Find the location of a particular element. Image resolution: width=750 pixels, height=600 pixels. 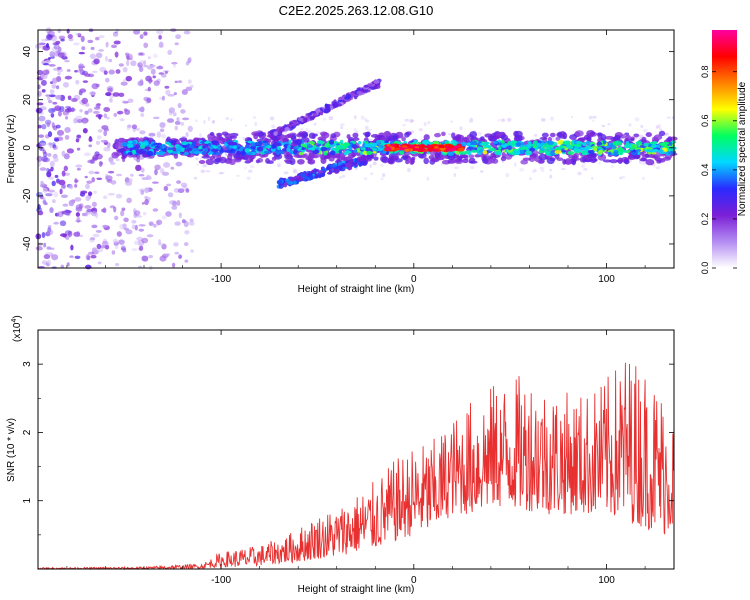

snr-y-scale-base: (x10 is located at coordinates (17, 332).